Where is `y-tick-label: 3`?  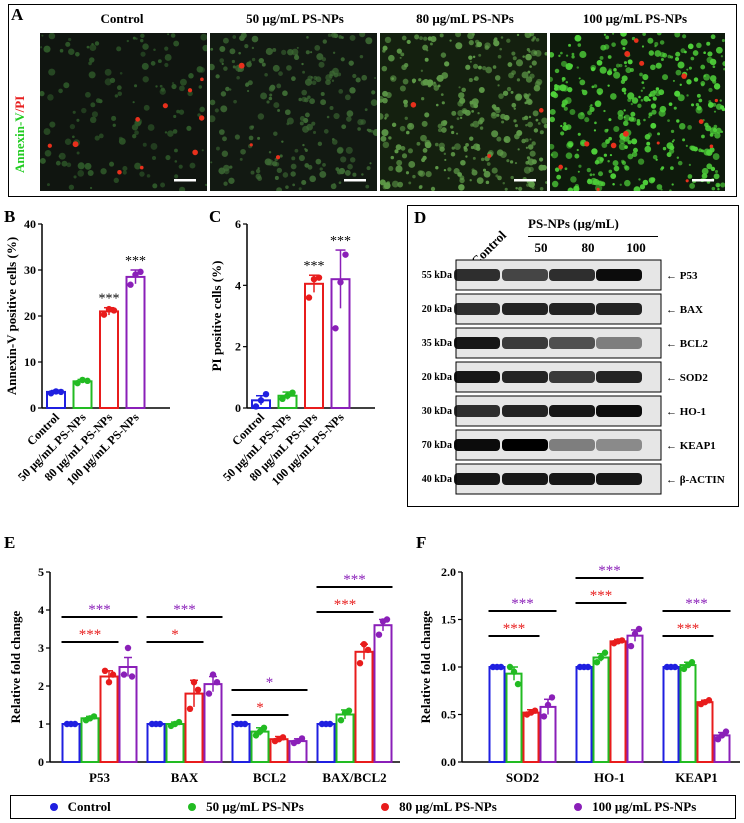 y-tick-label: 3 is located at coordinates (41, 648).